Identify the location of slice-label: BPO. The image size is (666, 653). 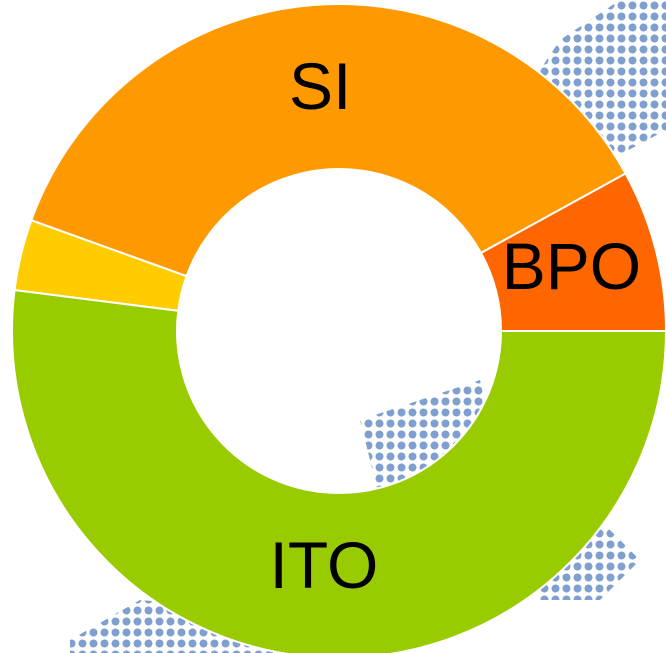
(571, 266).